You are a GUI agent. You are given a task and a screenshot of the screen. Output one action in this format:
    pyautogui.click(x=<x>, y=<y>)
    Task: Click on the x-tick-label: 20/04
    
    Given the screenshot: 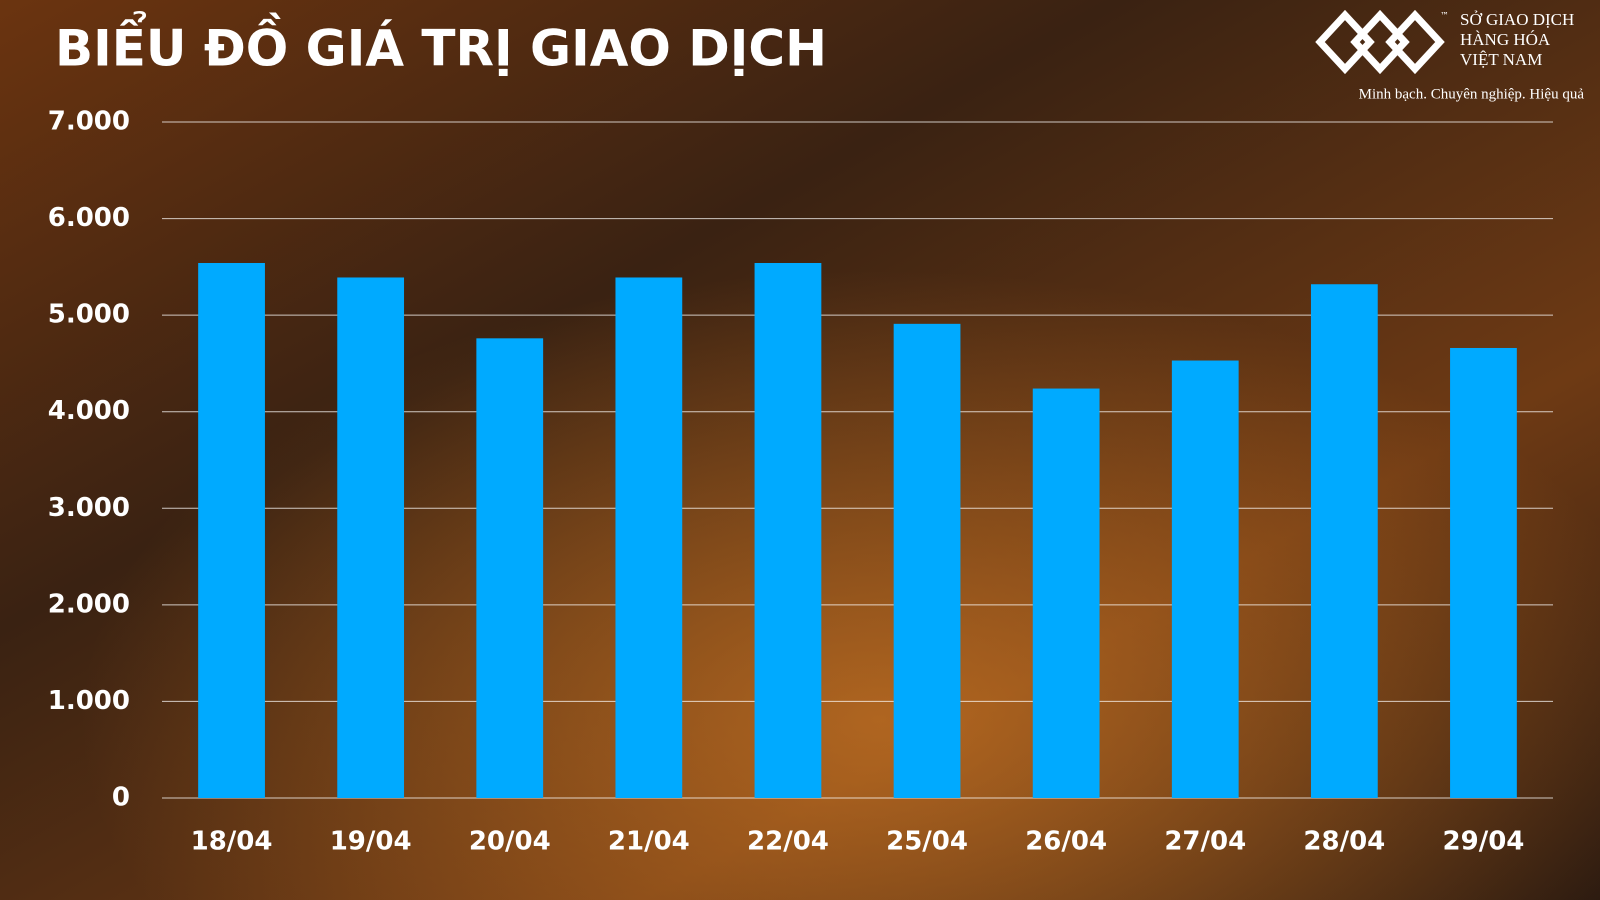 What is the action you would take?
    pyautogui.click(x=510, y=842)
    